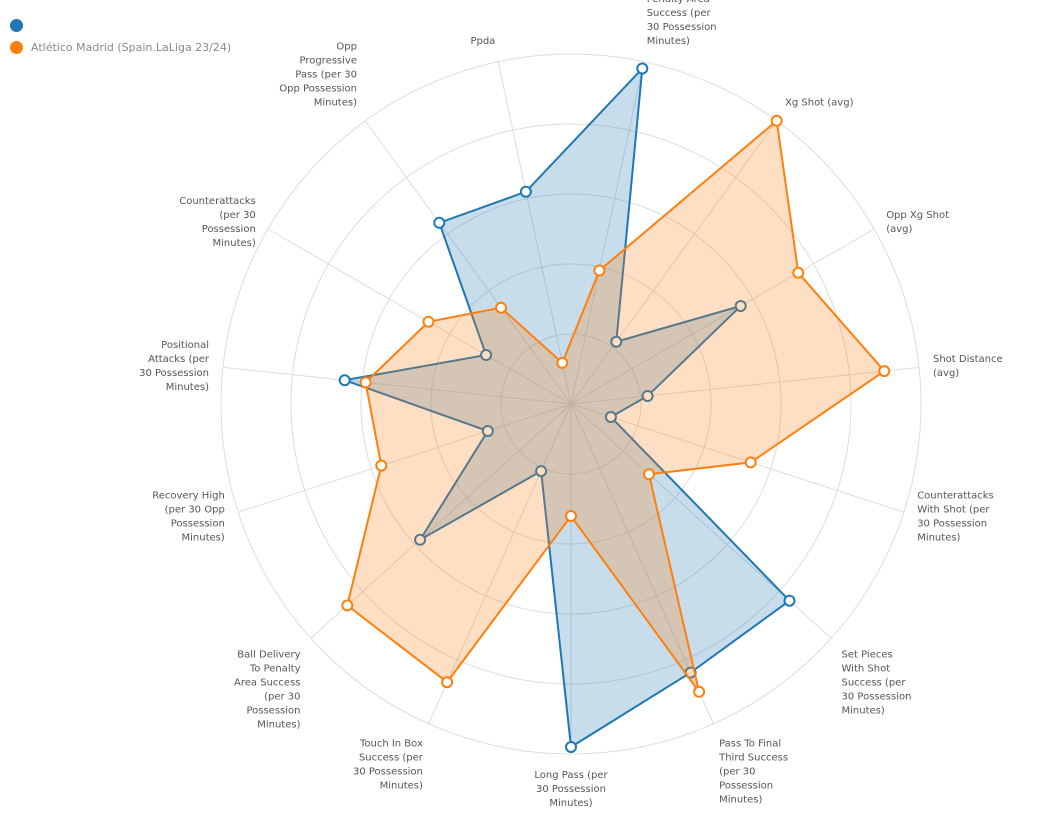  What do you see at coordinates (571, 789) in the screenshot?
I see `axis-label: Long Pass (per 30 Possession Minutes)` at bounding box center [571, 789].